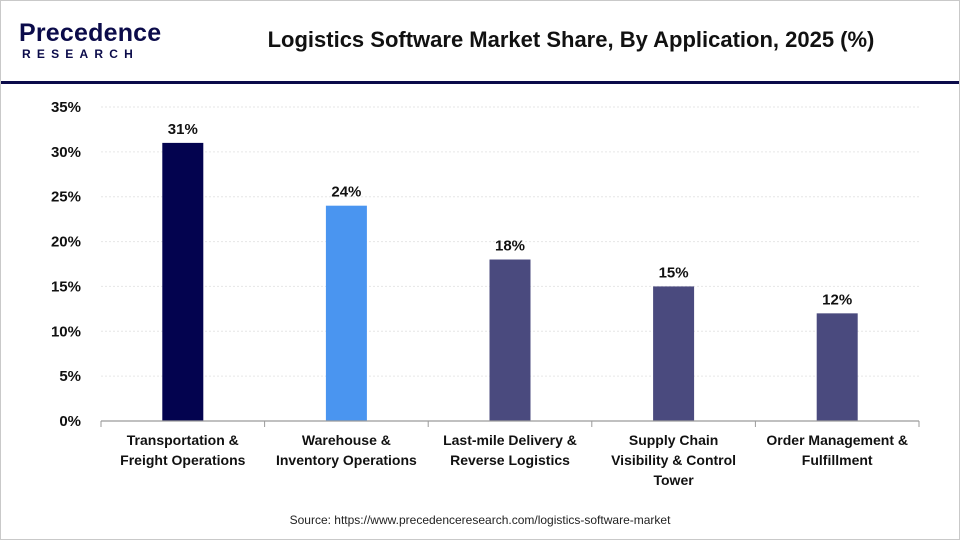 The width and height of the screenshot is (960, 540). What do you see at coordinates (673, 480) in the screenshot?
I see `x-category-label: Tower` at bounding box center [673, 480].